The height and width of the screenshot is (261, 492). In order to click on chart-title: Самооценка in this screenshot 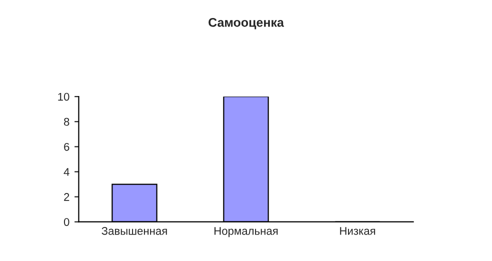, I will do `click(246, 24)`.